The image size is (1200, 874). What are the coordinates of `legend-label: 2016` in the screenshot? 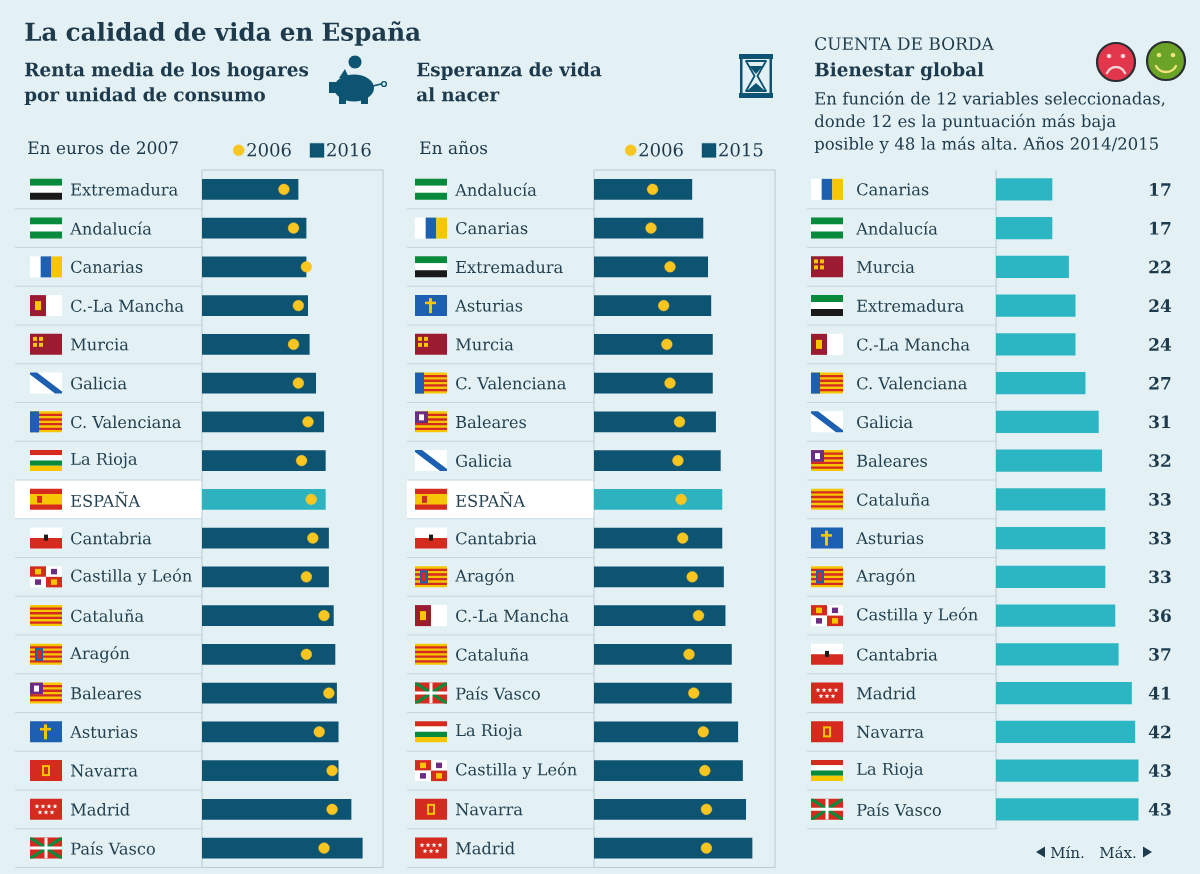 It's located at (349, 149).